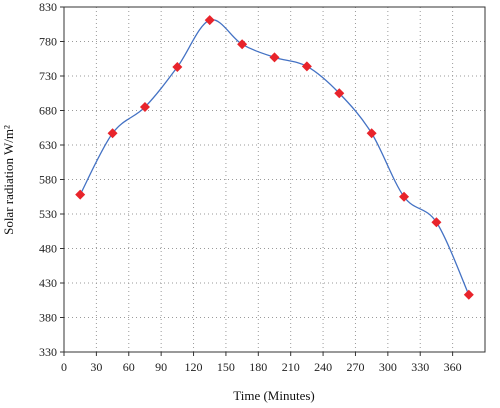  Describe the element at coordinates (48, 283) in the screenshot. I see `y-tick-label: 430` at that location.